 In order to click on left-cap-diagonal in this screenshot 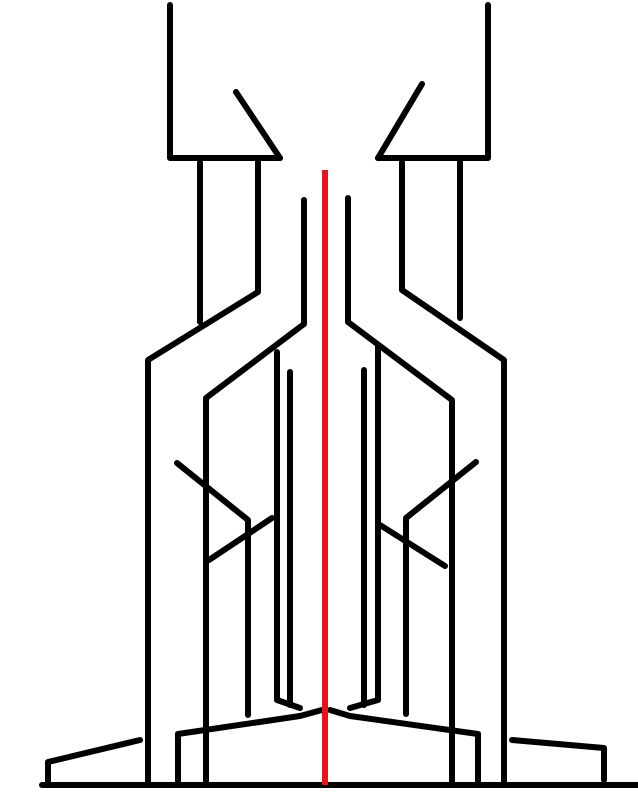, I will do `click(258, 125)`.